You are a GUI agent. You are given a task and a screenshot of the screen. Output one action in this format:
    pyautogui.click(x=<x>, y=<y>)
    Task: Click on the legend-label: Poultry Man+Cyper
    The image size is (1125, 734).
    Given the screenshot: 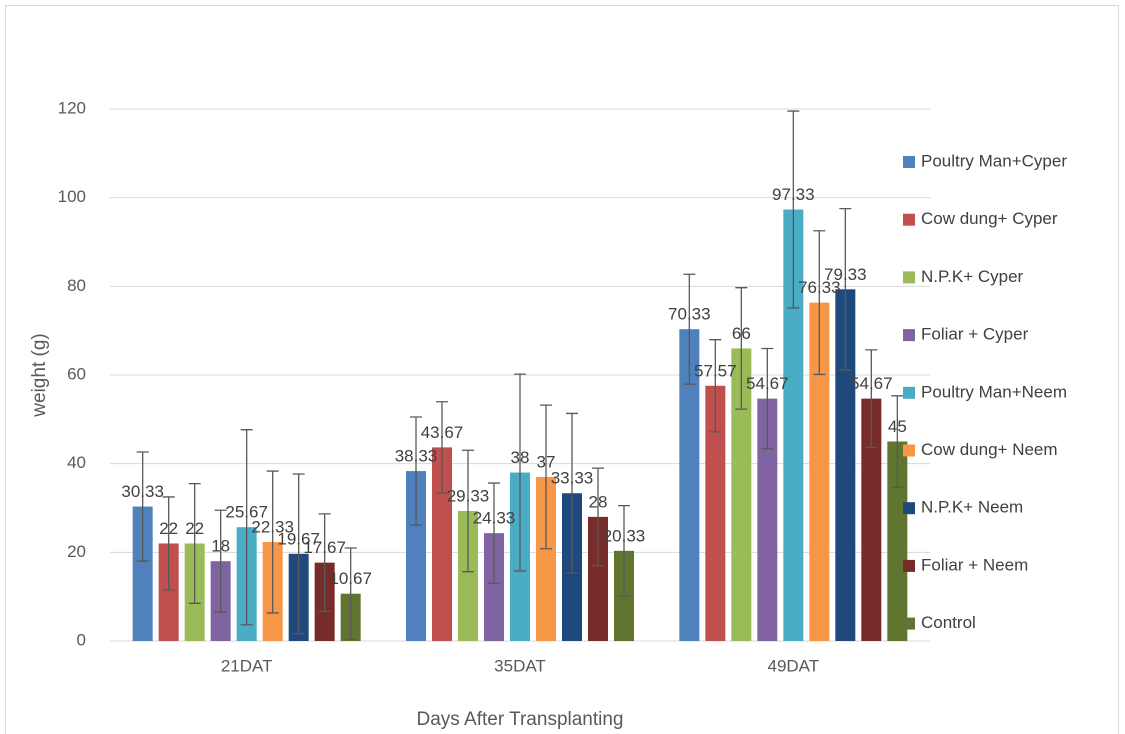 What is the action you would take?
    pyautogui.click(x=994, y=160)
    